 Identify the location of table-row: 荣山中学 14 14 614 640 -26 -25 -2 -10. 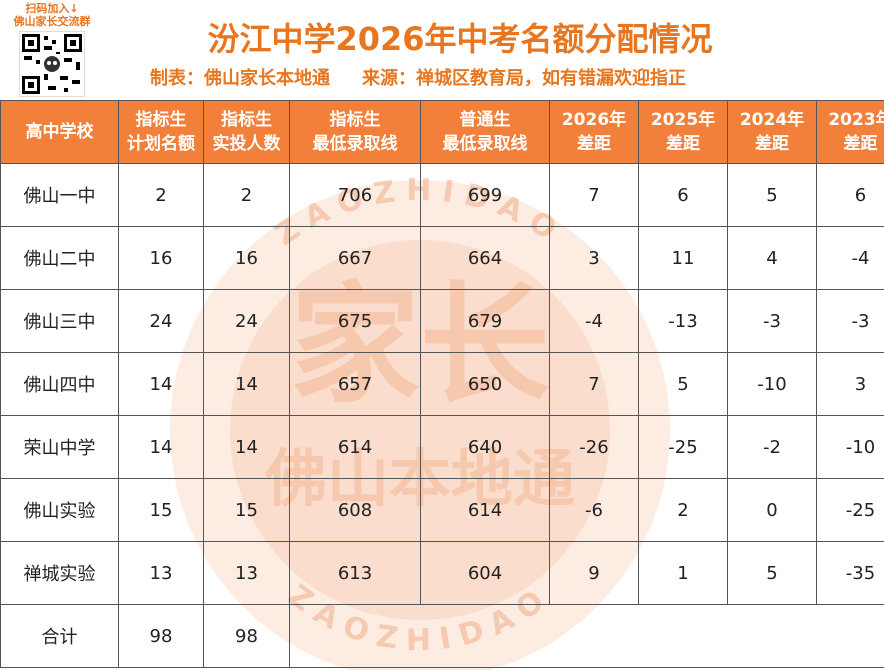
(442, 447).